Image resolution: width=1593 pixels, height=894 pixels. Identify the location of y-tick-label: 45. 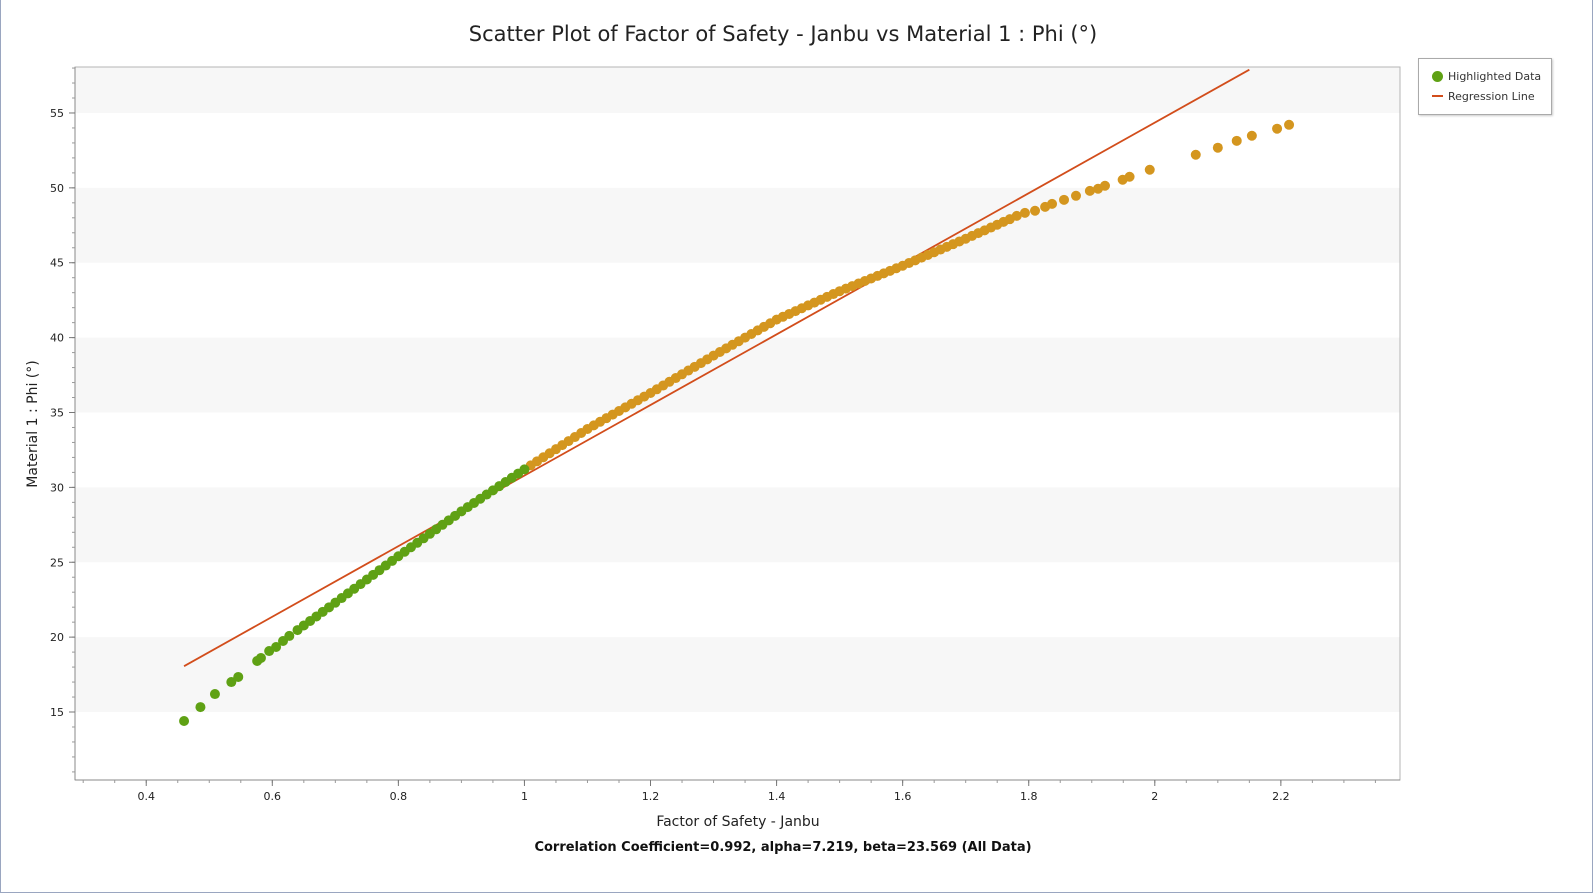
(57, 263).